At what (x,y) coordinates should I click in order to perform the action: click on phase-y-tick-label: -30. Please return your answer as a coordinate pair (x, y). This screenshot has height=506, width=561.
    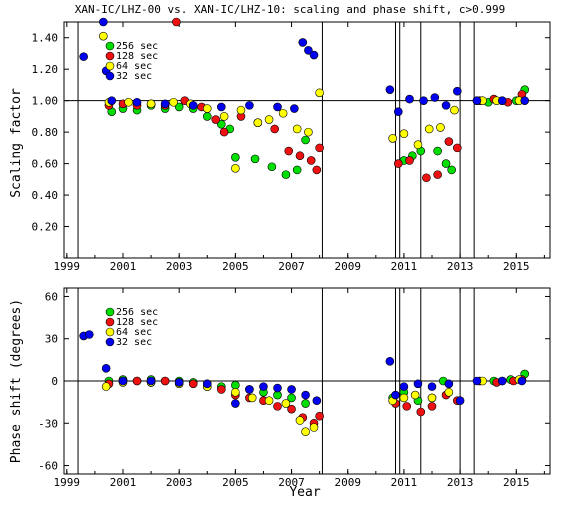
    Looking at the image, I should click on (48, 423).